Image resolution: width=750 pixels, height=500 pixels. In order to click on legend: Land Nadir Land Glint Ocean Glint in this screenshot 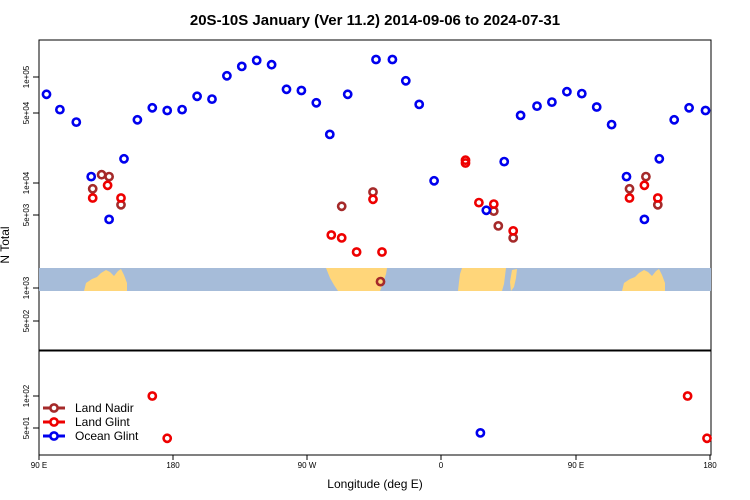, I will do `click(91, 422)`.